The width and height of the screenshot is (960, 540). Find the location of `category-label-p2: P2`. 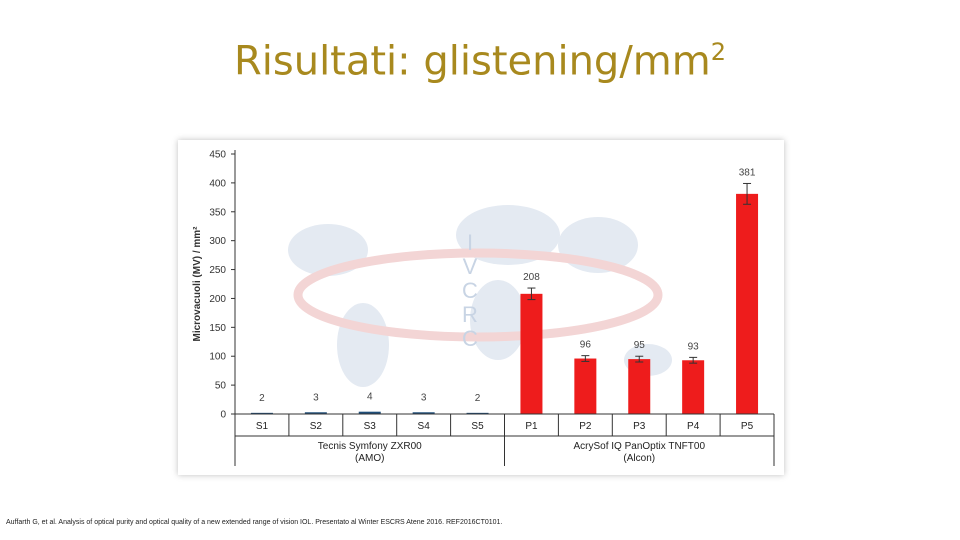

category-label-p2: P2 is located at coordinates (585, 426).